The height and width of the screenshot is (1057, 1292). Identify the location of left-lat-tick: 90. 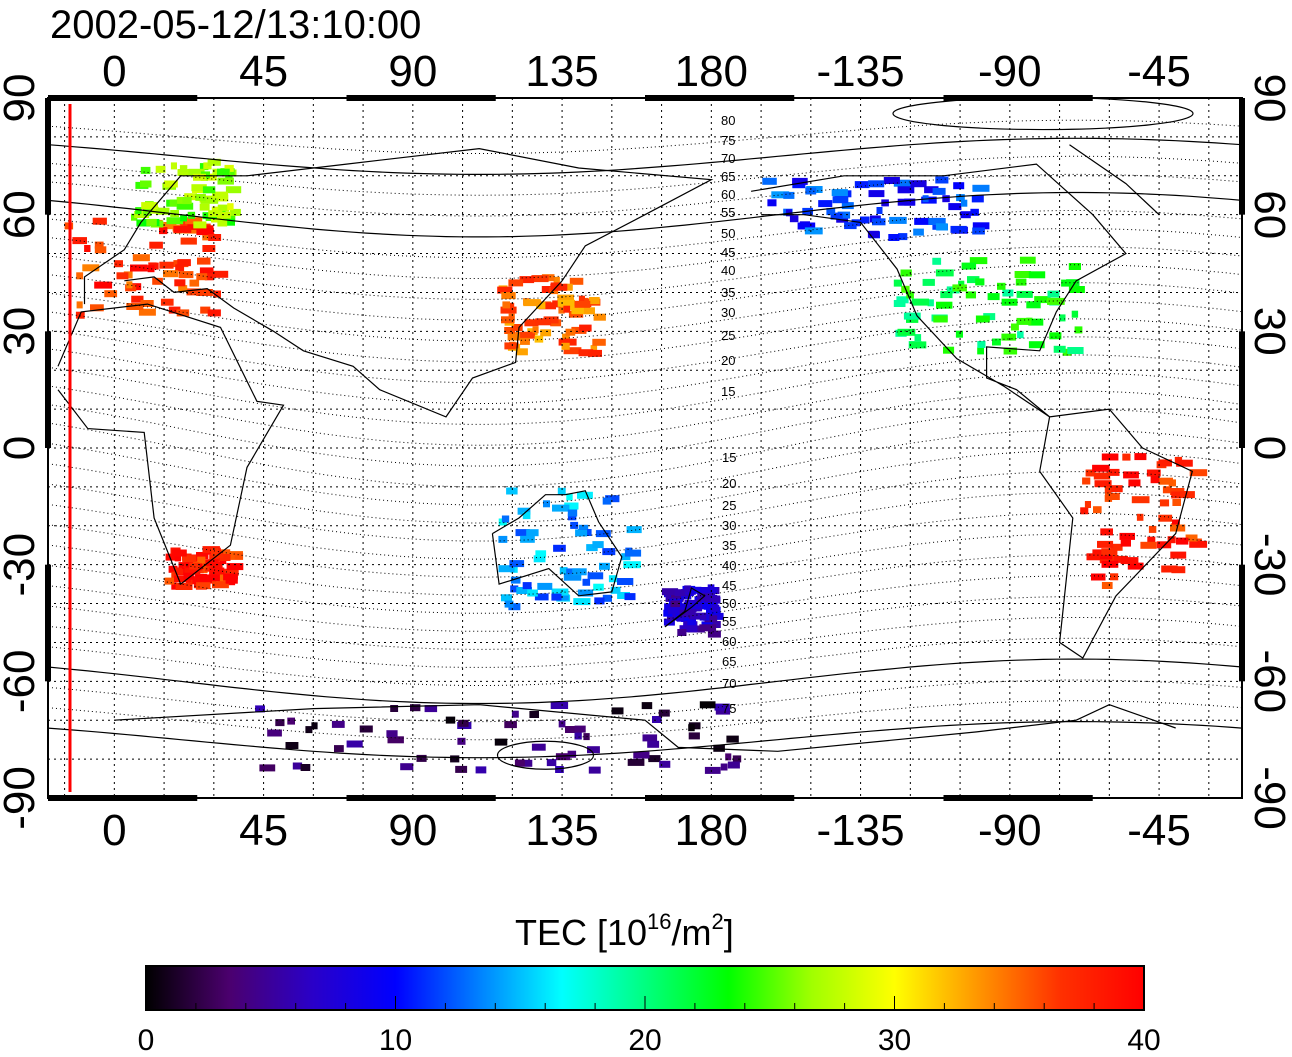
(22, 98).